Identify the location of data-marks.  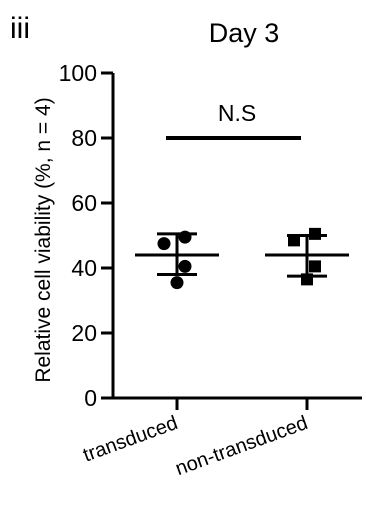
(242, 258).